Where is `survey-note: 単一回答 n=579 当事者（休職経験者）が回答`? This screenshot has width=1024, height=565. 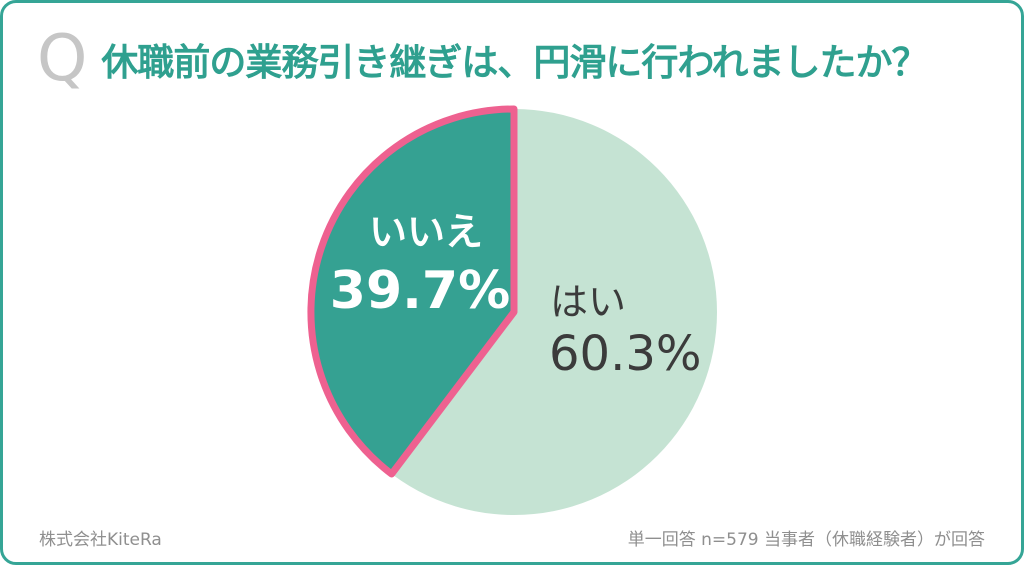
survey-note: 単一回答 n=579 当事者（休職経験者）が回答 is located at coordinates (806, 540).